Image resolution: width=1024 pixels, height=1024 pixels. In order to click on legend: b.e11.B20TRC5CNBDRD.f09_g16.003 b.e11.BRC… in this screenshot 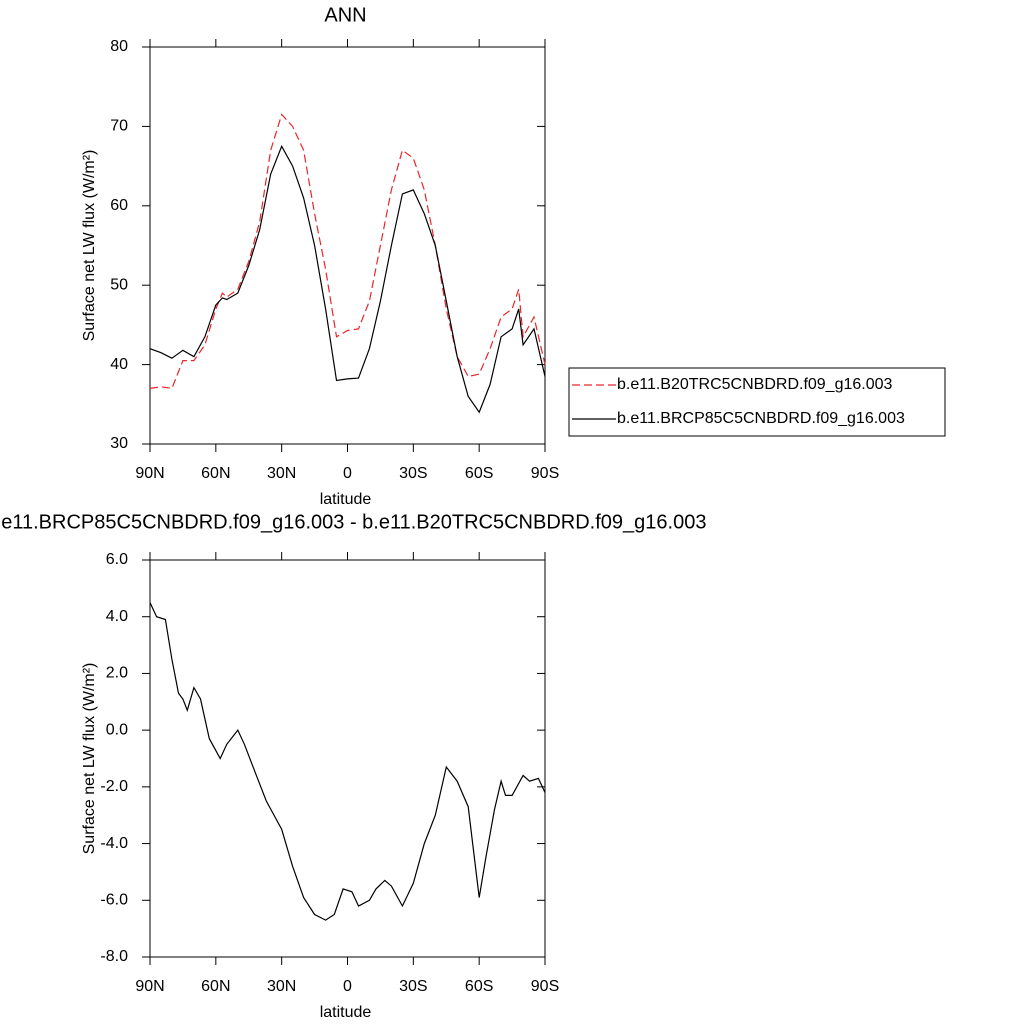, I will do `click(757, 402)`.